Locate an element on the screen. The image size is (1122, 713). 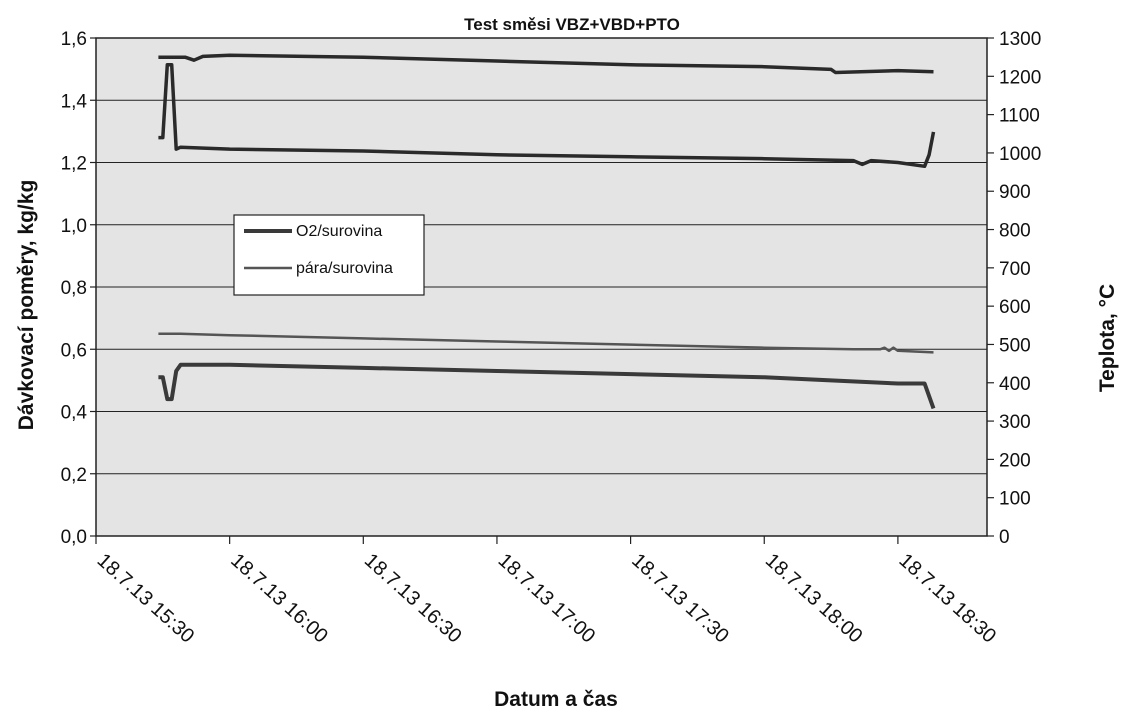
right-tick-label: 200 is located at coordinates (1015, 460).